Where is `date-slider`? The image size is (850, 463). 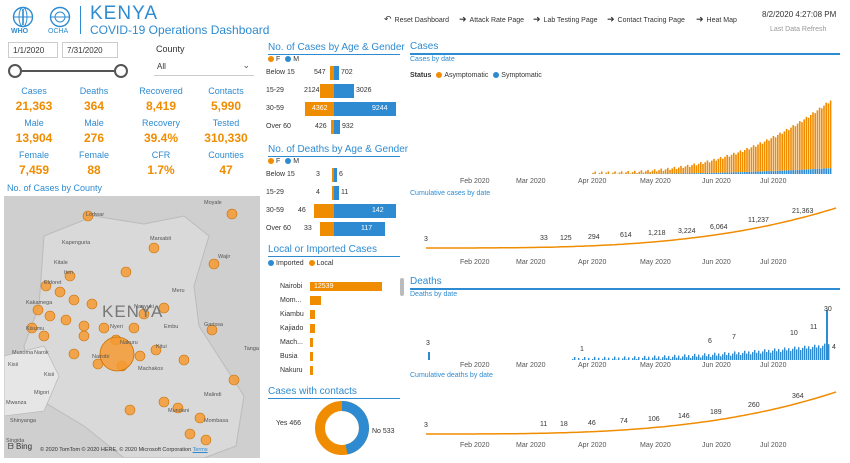
date-slider is located at coordinates (69, 71).